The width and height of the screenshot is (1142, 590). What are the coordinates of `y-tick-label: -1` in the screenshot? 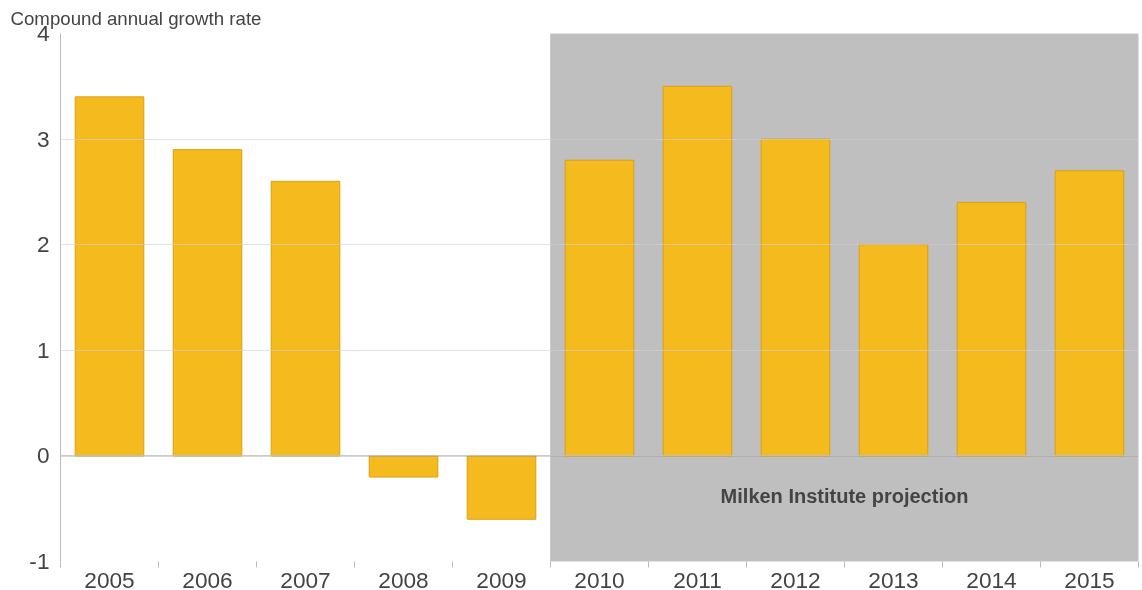 It's located at (39, 561).